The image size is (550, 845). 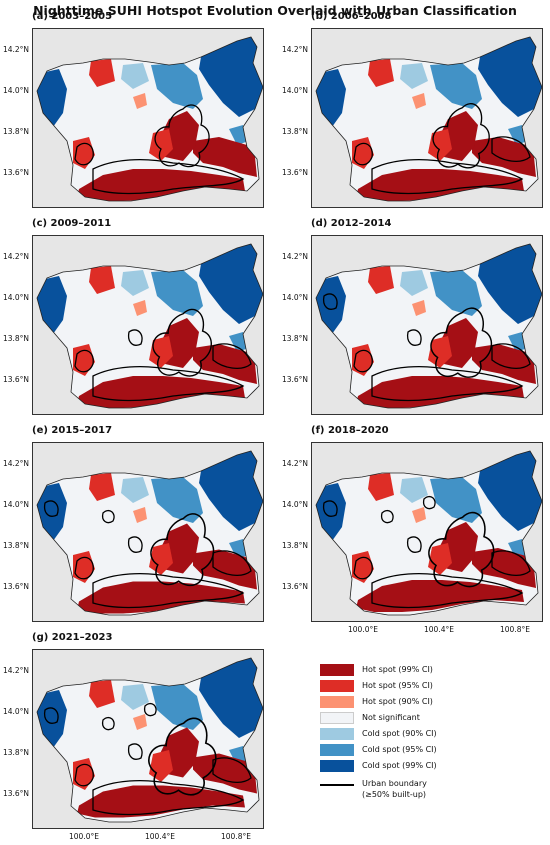 What do you see at coordinates (351, 16) in the screenshot?
I see `panel-title: (b) 2006–2008` at bounding box center [351, 16].